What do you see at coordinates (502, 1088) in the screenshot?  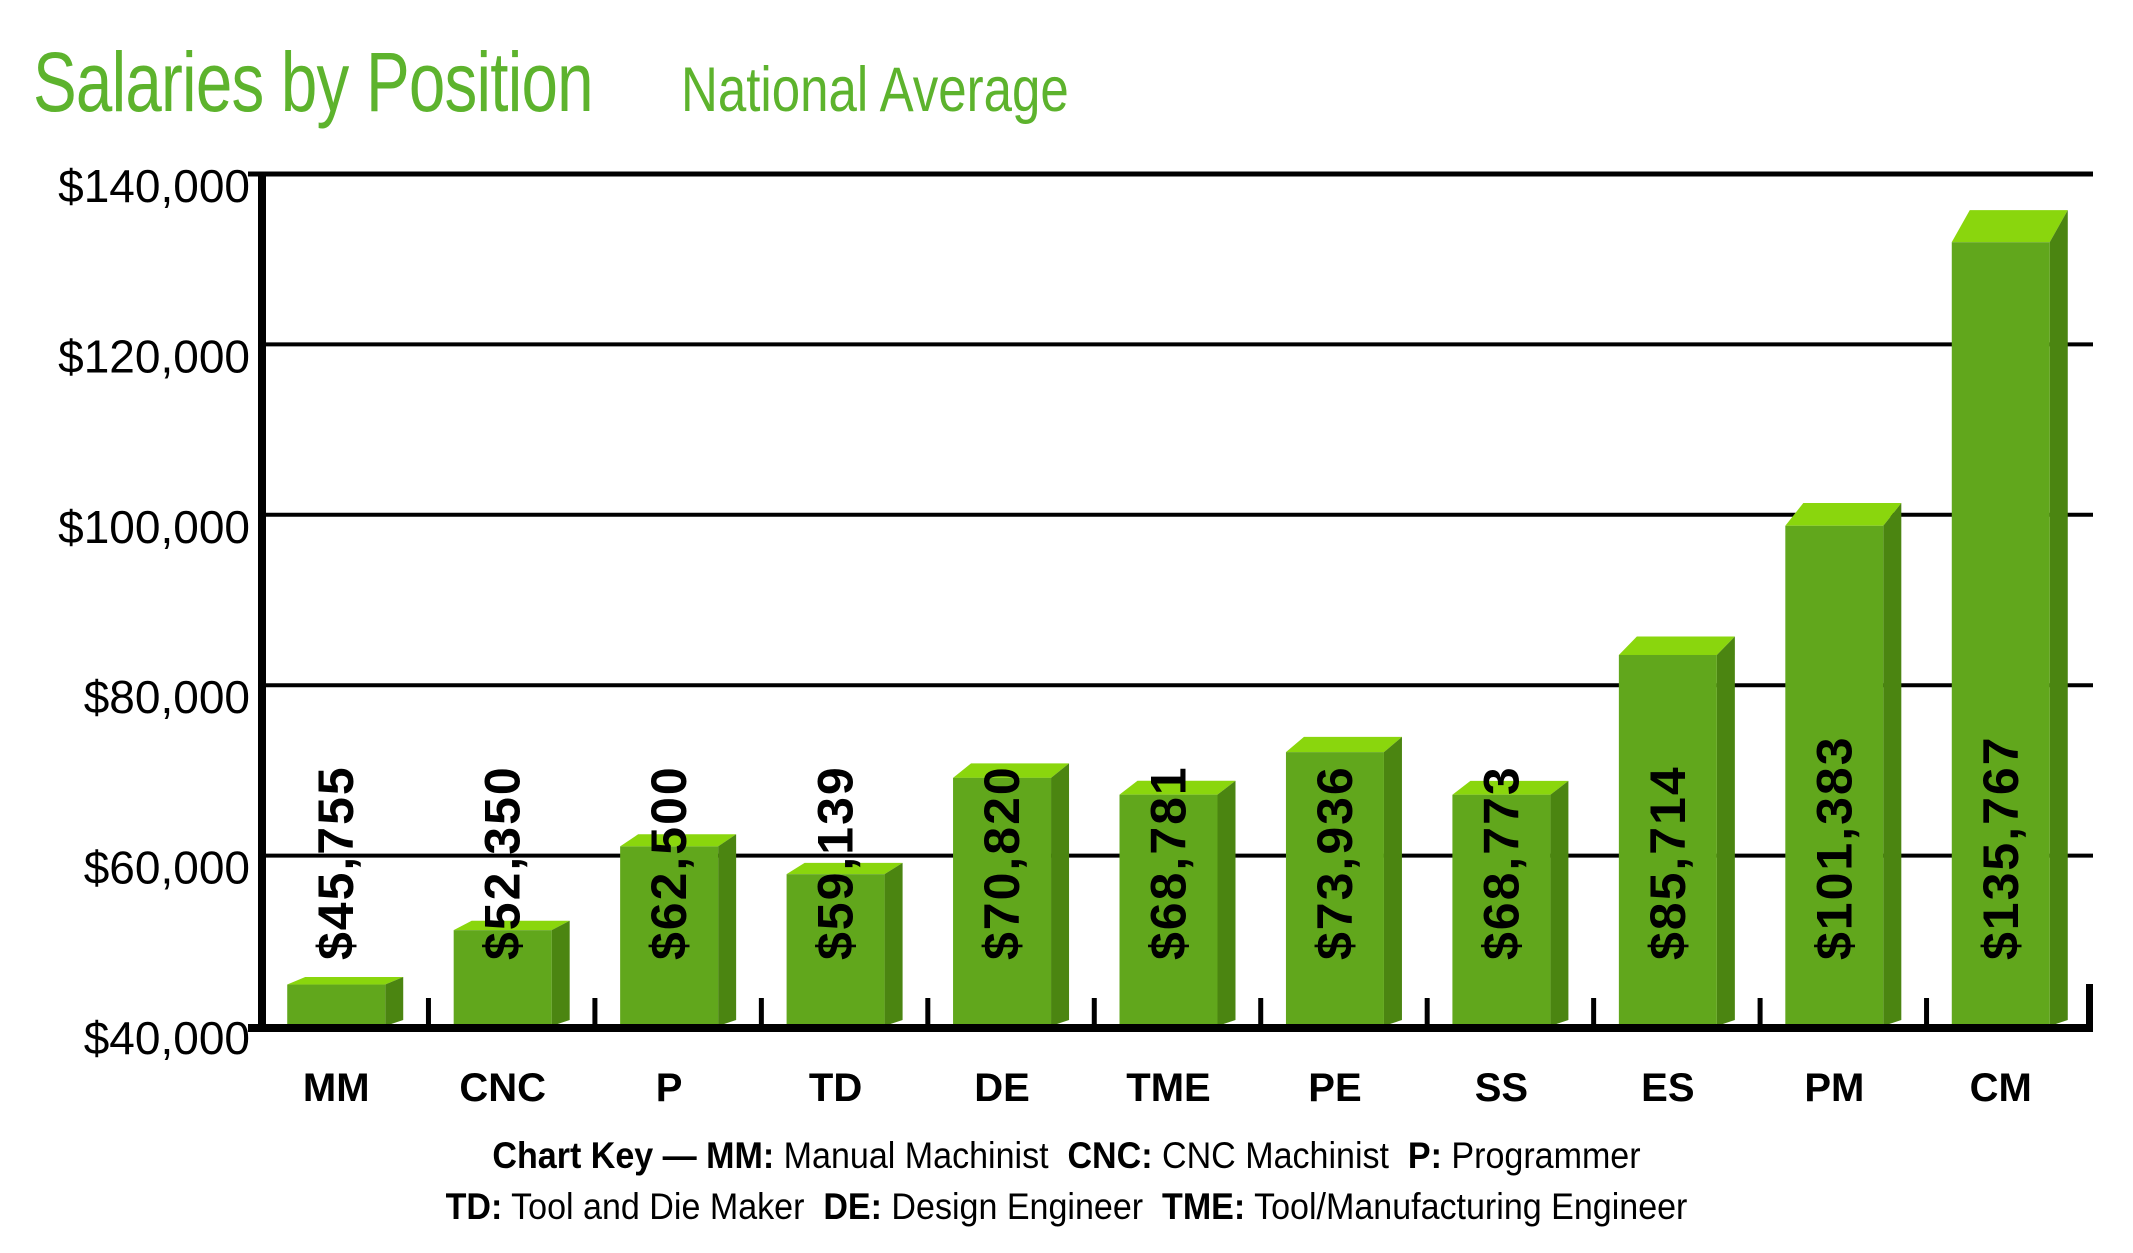 I see `x-axis-label: CNC` at bounding box center [502, 1088].